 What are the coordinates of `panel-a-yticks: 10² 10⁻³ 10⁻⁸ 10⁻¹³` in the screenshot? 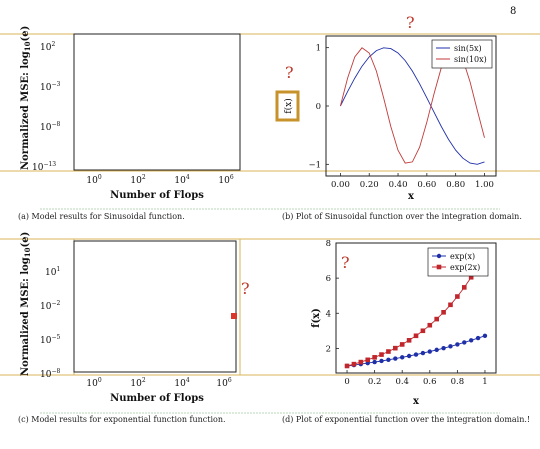 It's located at (46, 107).